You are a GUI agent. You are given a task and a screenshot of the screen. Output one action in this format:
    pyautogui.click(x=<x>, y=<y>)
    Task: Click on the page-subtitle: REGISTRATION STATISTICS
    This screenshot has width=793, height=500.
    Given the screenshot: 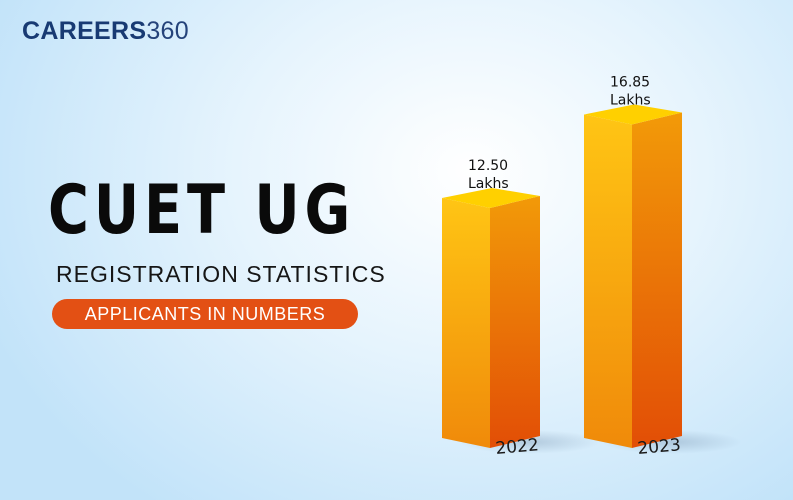 What is the action you would take?
    pyautogui.click(x=221, y=274)
    